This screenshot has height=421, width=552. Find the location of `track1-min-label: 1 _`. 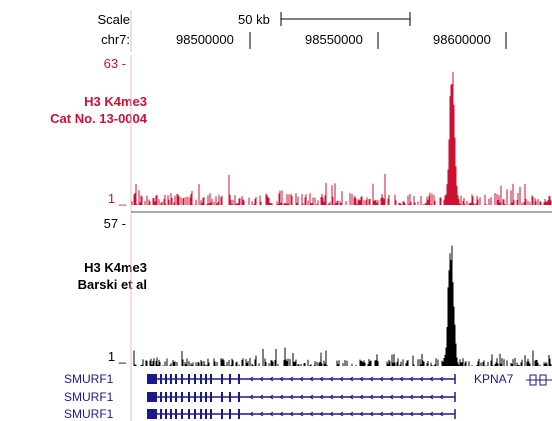

track1-min-label: 1 _ is located at coordinates (116, 198).